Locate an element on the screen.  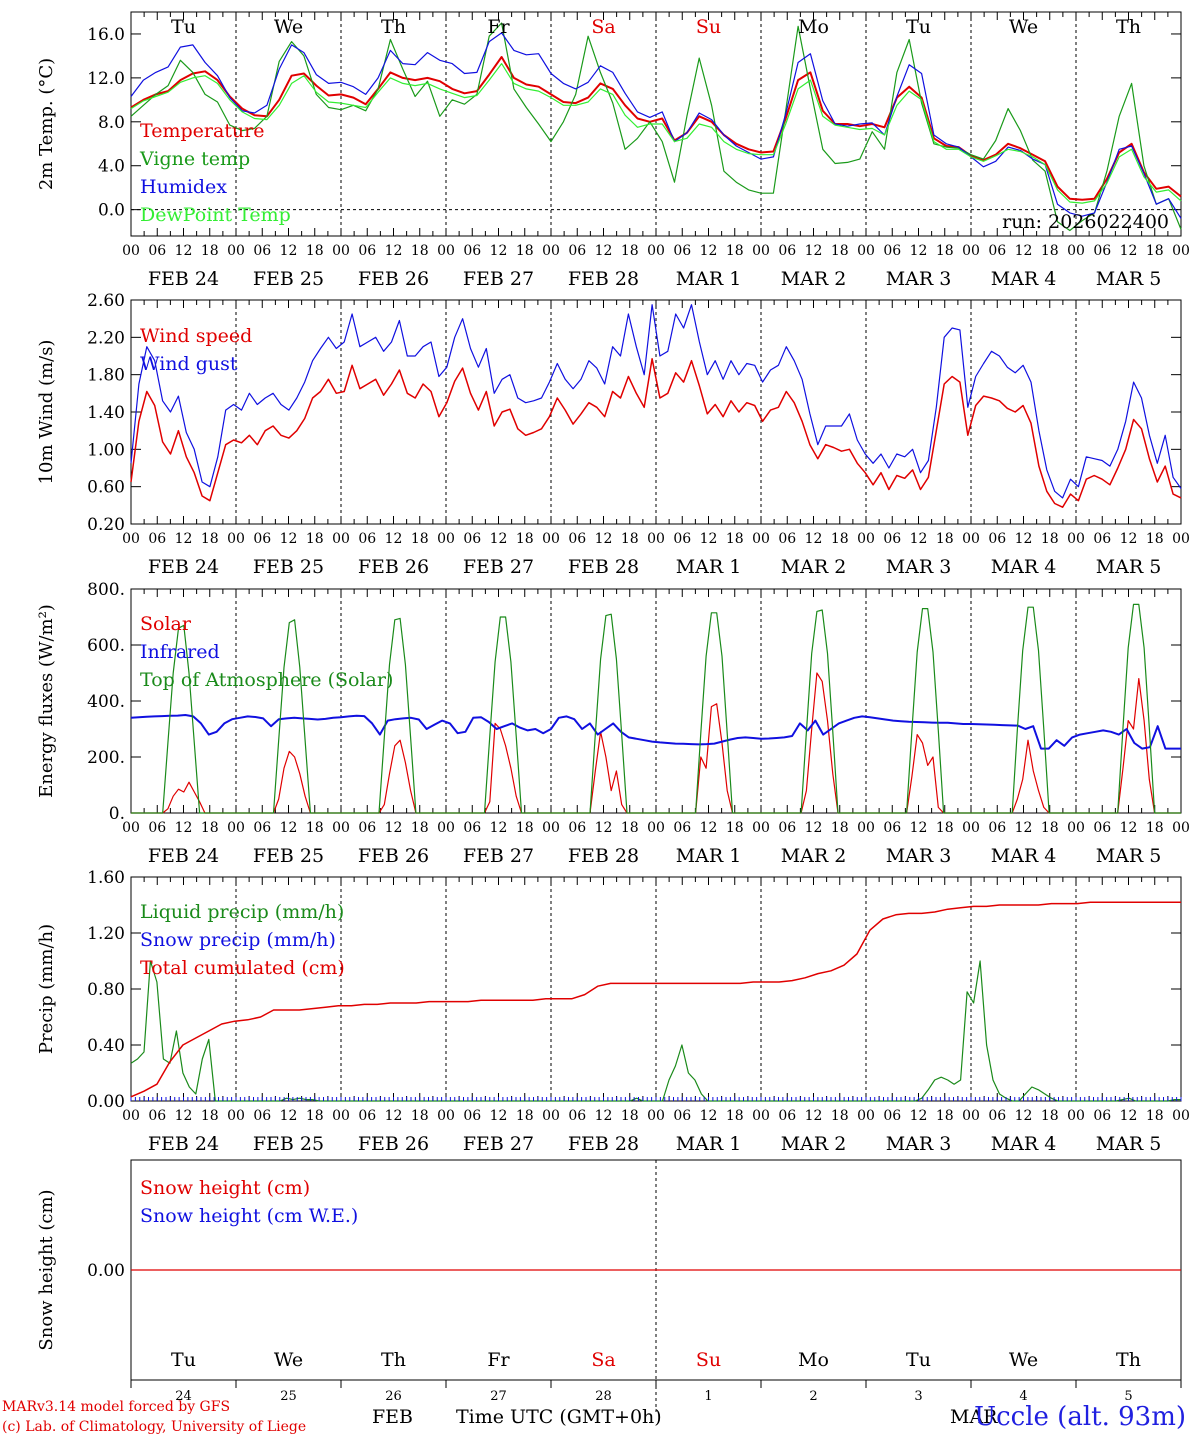
y-tick-label: 0.40 is located at coordinates (106, 1046).